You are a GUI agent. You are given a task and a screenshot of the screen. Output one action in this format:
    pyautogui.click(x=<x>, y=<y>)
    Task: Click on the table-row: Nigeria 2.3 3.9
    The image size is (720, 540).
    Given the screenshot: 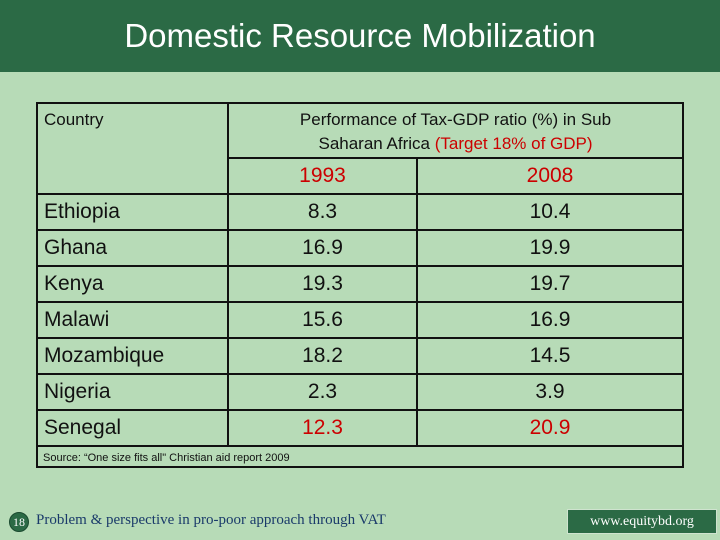 What is the action you would take?
    pyautogui.click(x=360, y=391)
    